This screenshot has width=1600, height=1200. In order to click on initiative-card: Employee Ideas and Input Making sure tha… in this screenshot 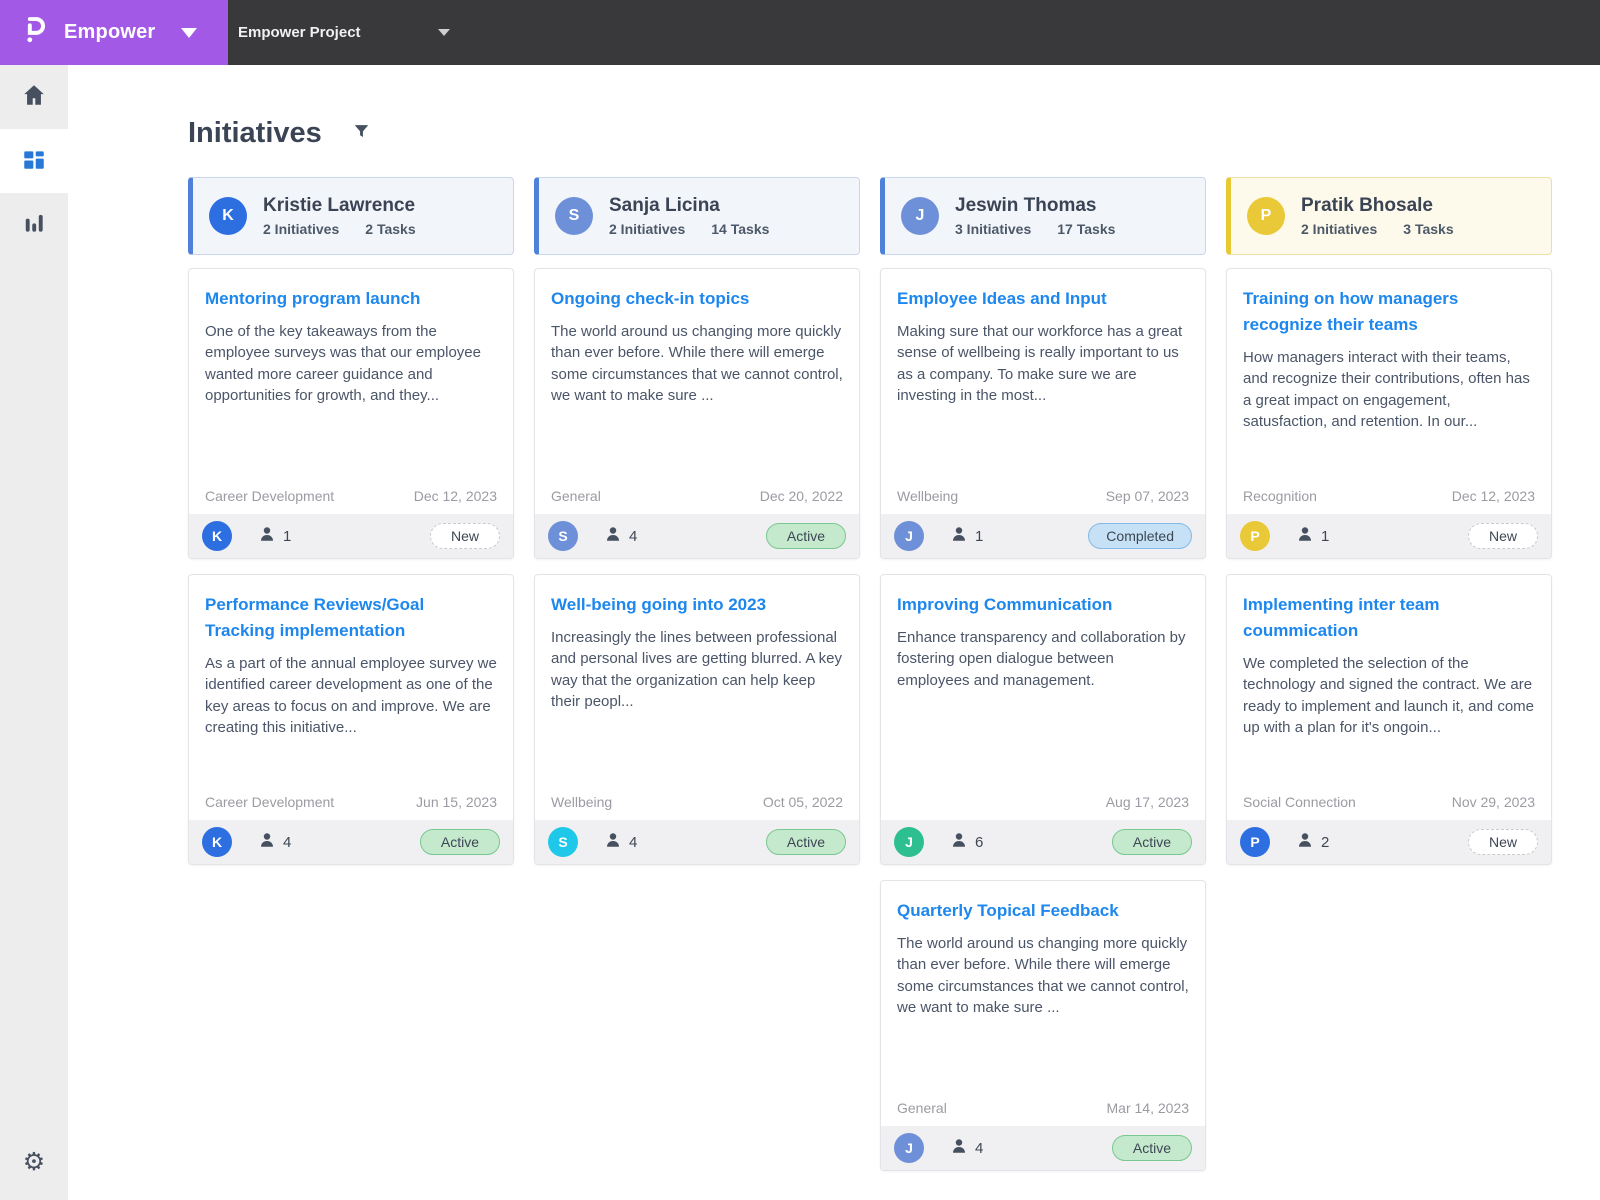, I will do `click(1043, 413)`.